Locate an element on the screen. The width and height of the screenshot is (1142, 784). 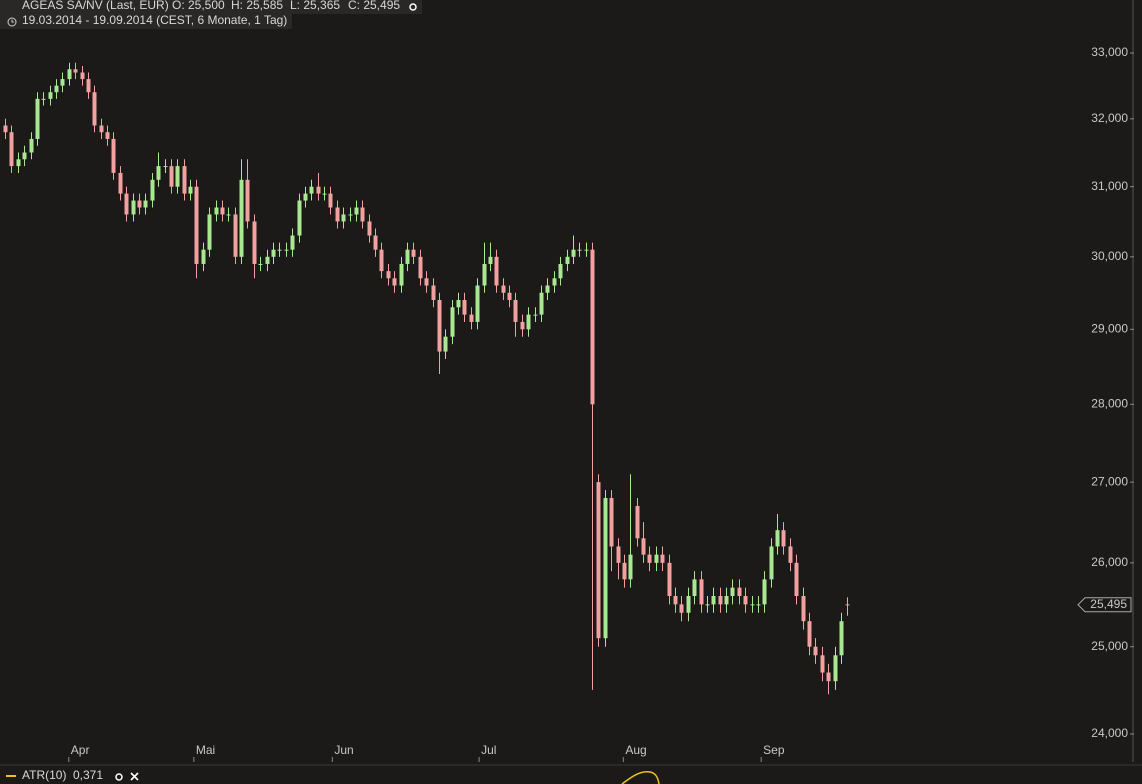
chart-title: AGEAS SA/NV (Last, EUR) is located at coordinates (95, 6).